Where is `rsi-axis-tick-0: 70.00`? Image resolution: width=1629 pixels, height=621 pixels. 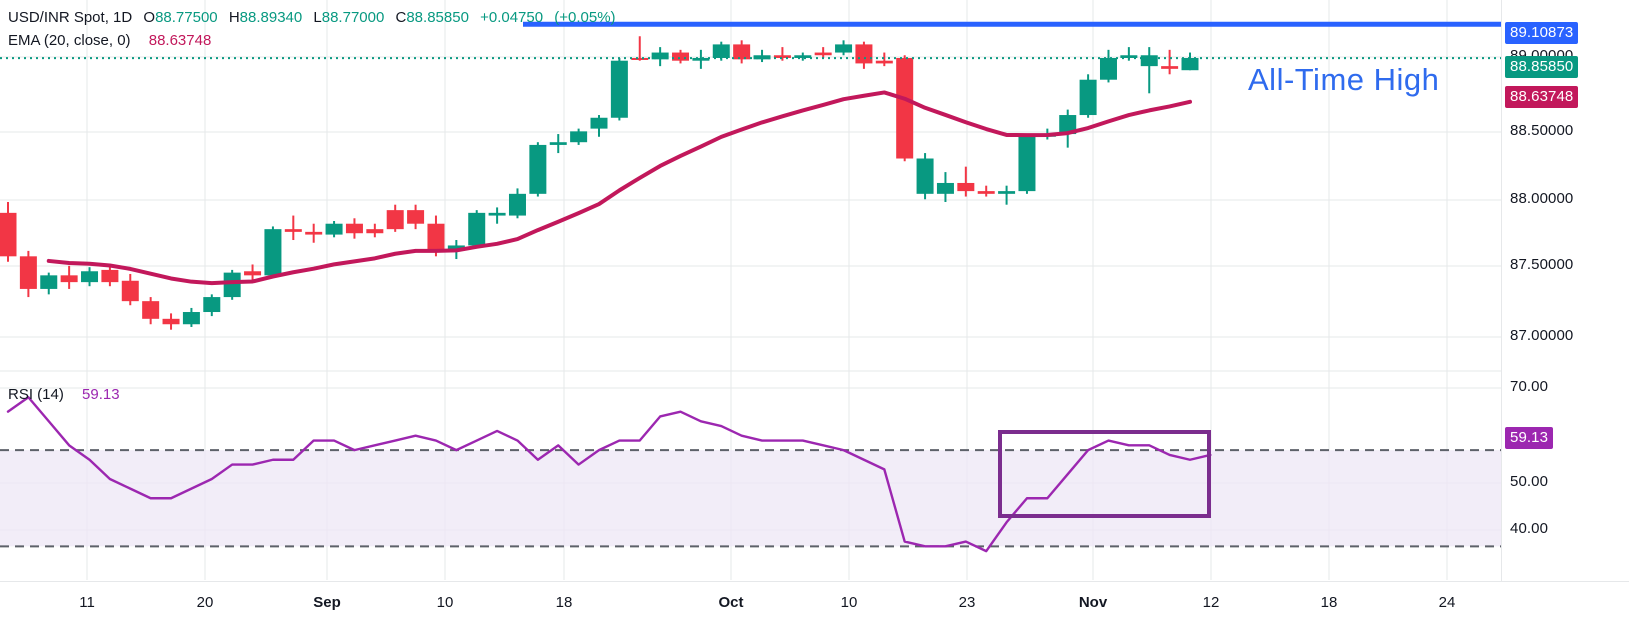 rsi-axis-tick-0: 70.00 is located at coordinates (1529, 386).